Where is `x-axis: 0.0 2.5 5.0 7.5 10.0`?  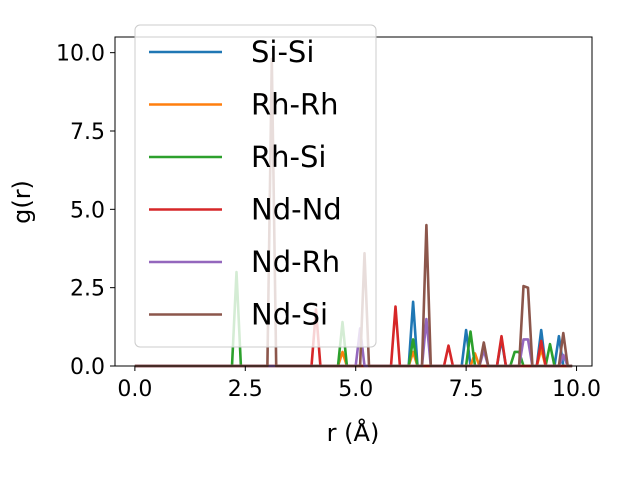 x-axis: 0.0 2.5 5.0 7.5 10.0 is located at coordinates (359, 384).